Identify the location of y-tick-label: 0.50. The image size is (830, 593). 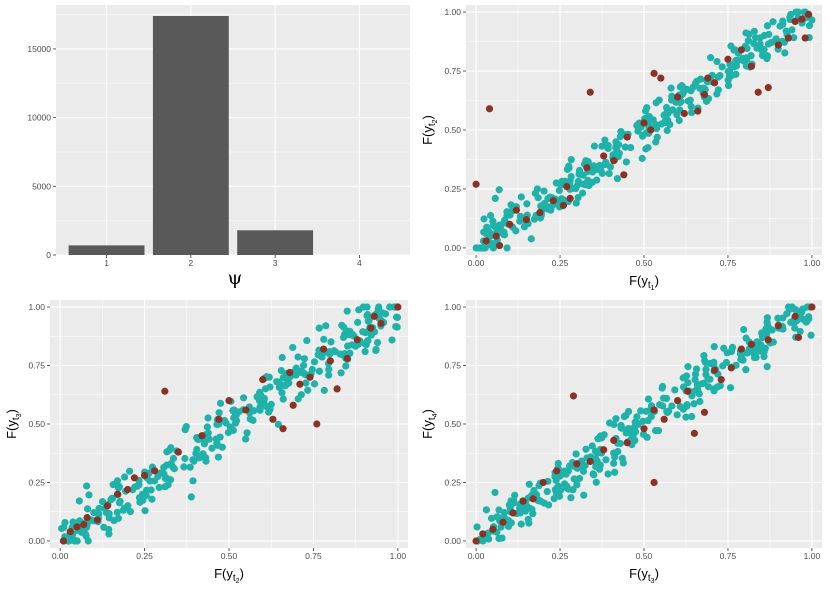
(452, 424).